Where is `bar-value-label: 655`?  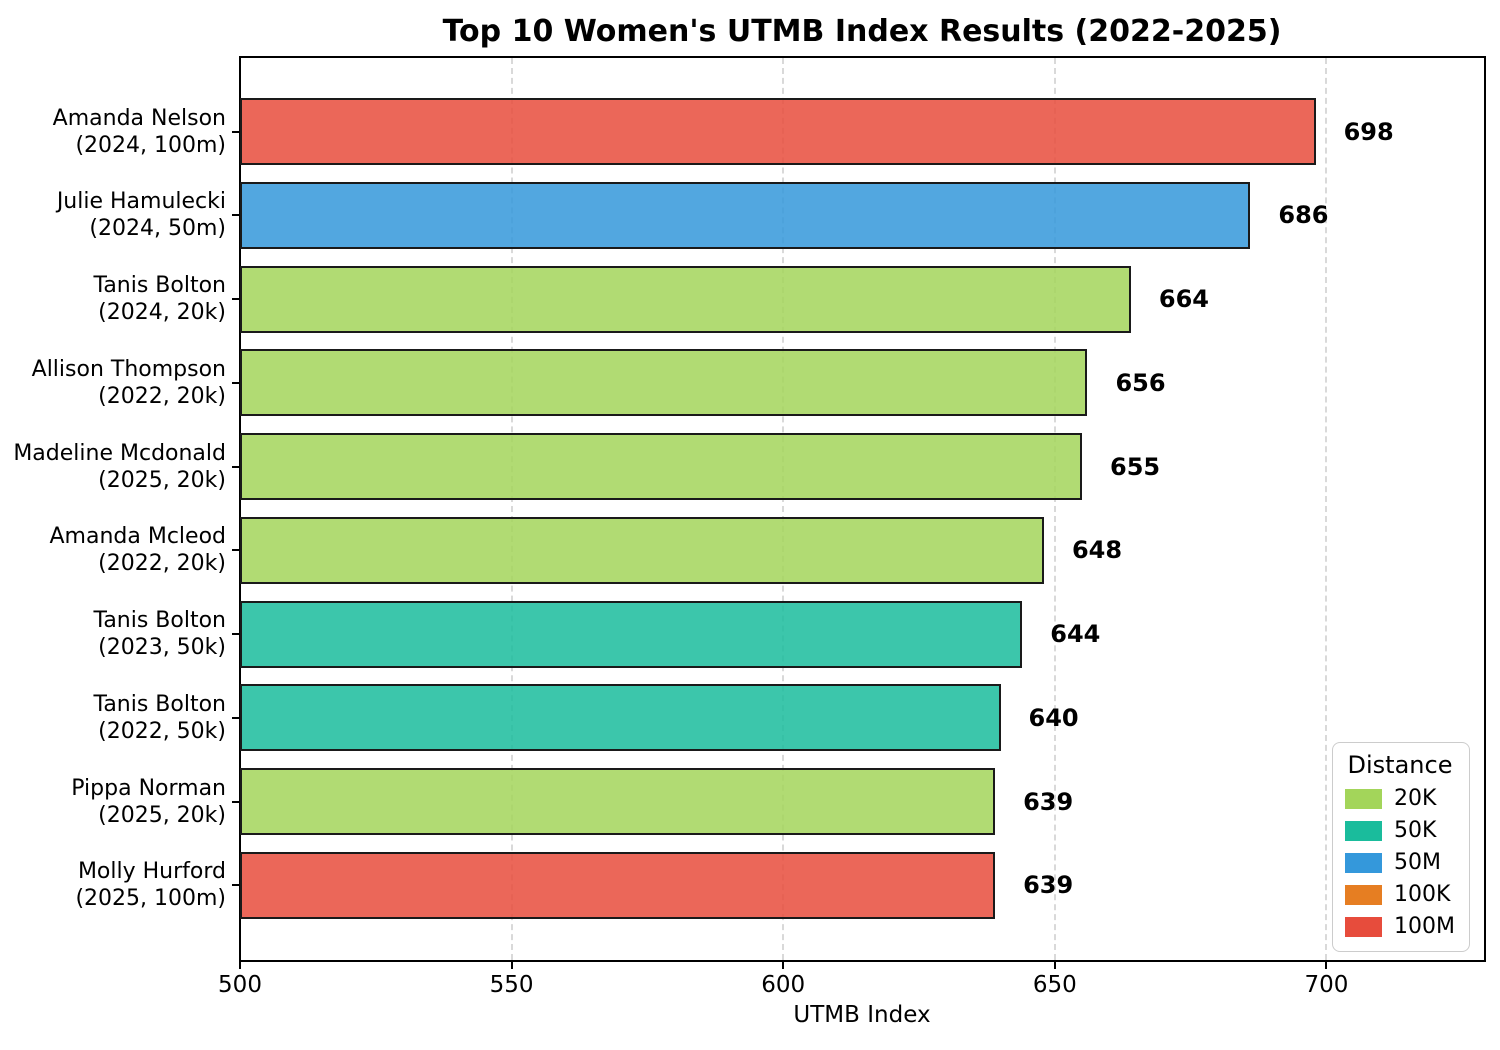 bar-value-label: 655 is located at coordinates (1135, 466).